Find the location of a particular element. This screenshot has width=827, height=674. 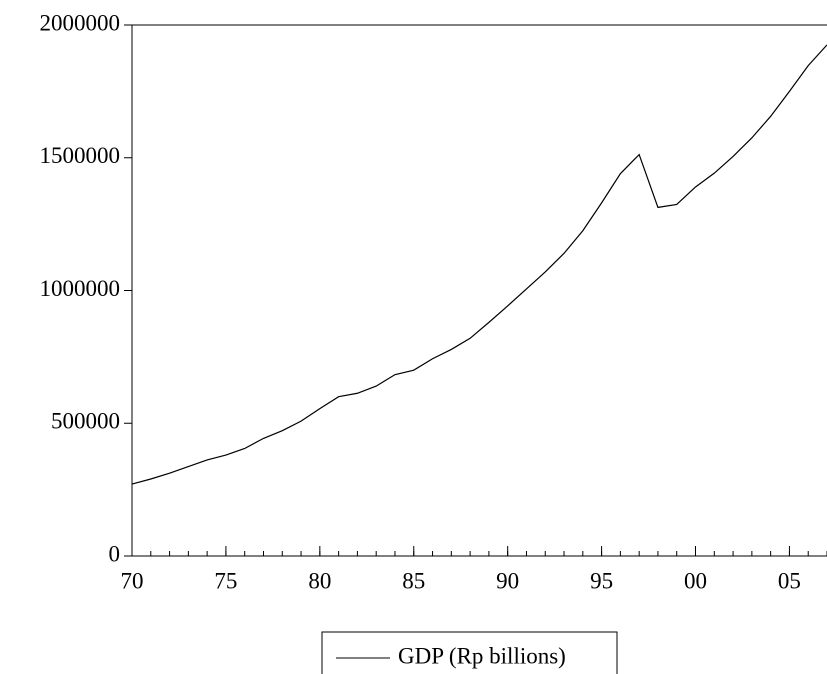

x-tick-label: 95 is located at coordinates (601, 580).